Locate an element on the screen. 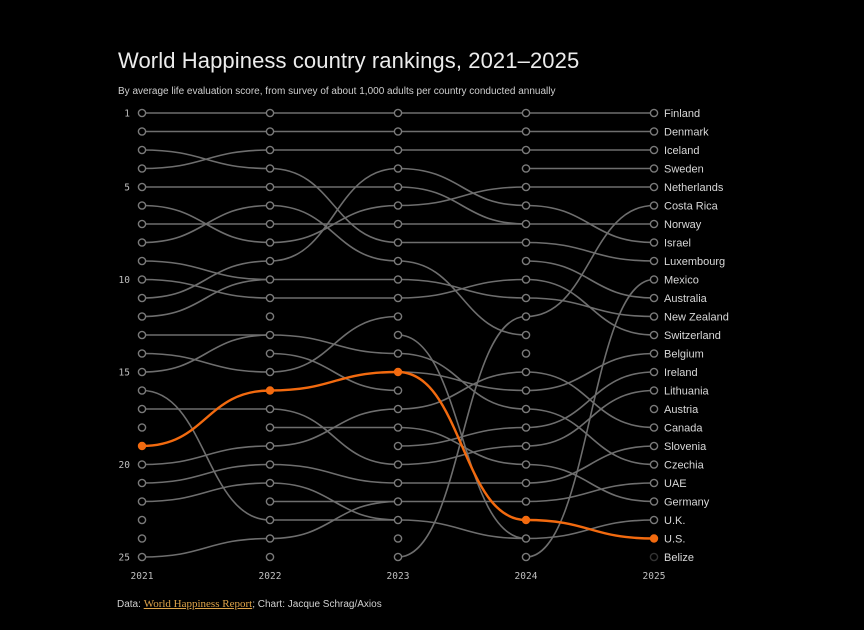 The height and width of the screenshot is (630, 864). credit-text: ; Chart: Jacque Schrag/Axios is located at coordinates (317, 604).